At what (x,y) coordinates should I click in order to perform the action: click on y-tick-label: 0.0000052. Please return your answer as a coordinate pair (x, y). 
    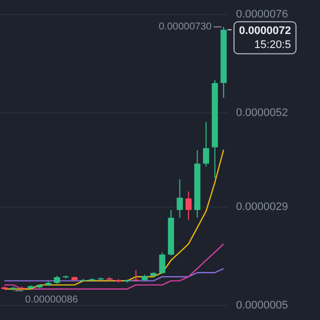
    Looking at the image, I should click on (262, 112).